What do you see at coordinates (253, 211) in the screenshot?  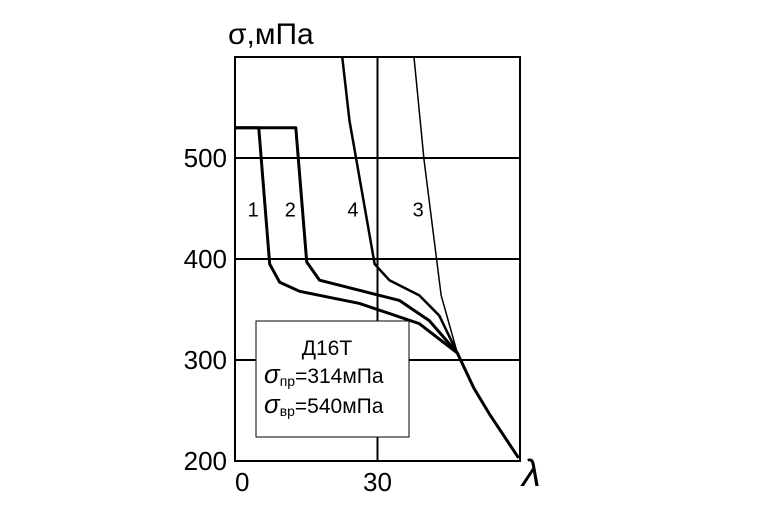 I see `series-label: 1` at bounding box center [253, 211].